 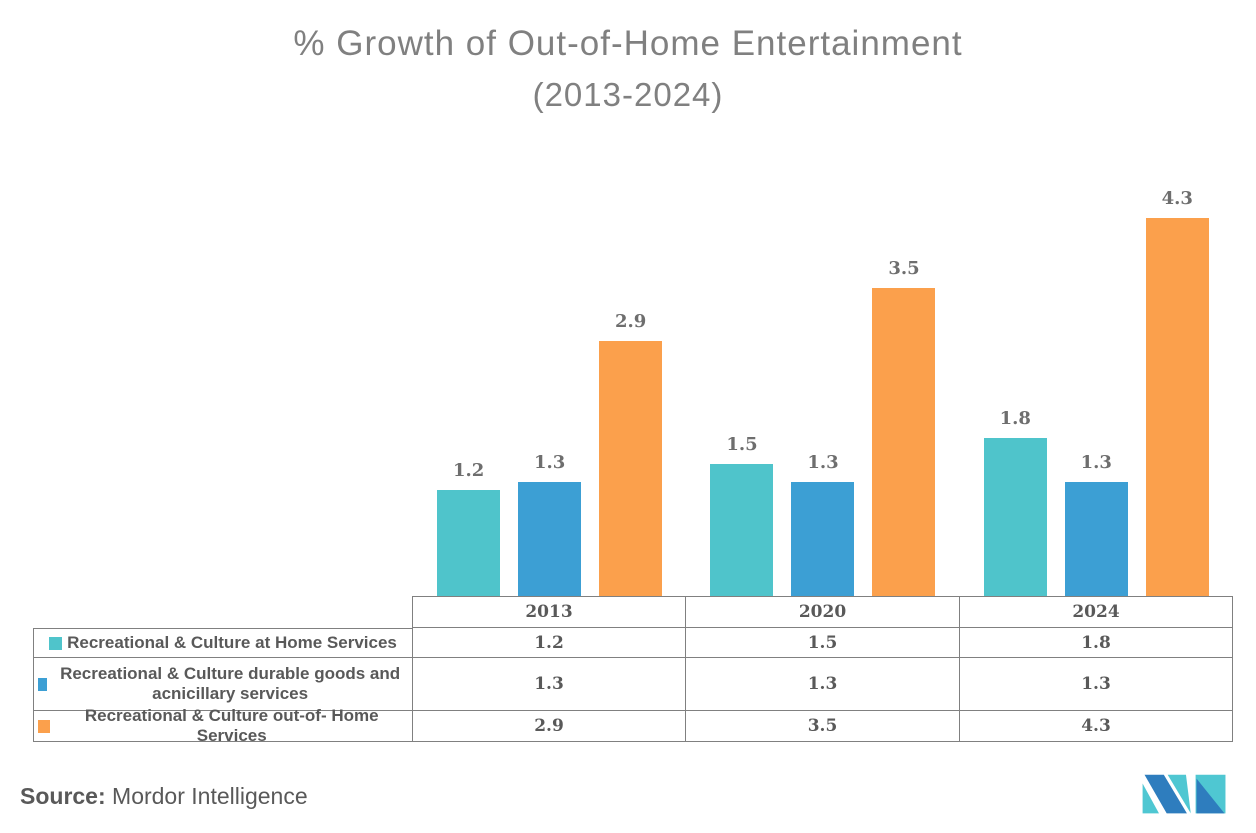 I want to click on mordor-intelligence-logo-icon, so click(x=1184, y=794).